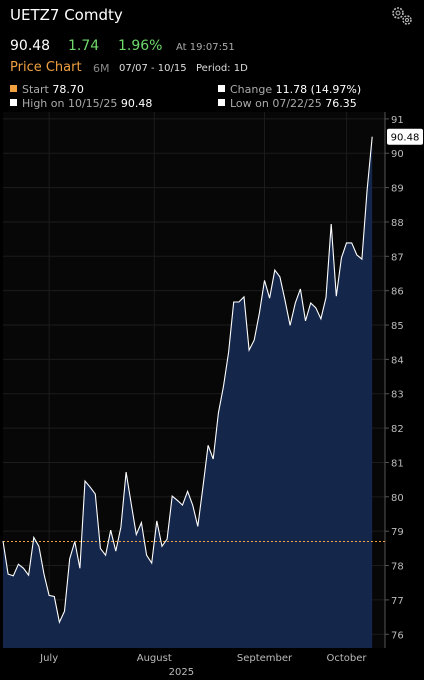  Describe the element at coordinates (397, 601) in the screenshot. I see `y-tick-label: 77` at that location.